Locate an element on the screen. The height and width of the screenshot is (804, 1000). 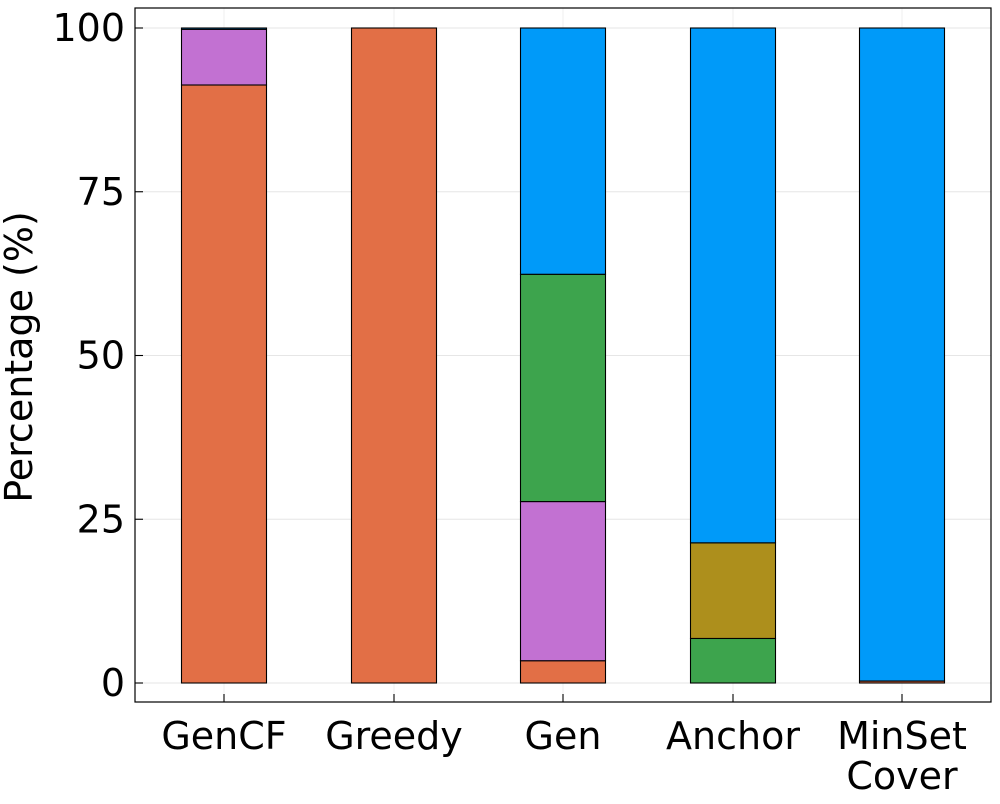
y-axis-title: Percentage (%) is located at coordinates (20, 357).